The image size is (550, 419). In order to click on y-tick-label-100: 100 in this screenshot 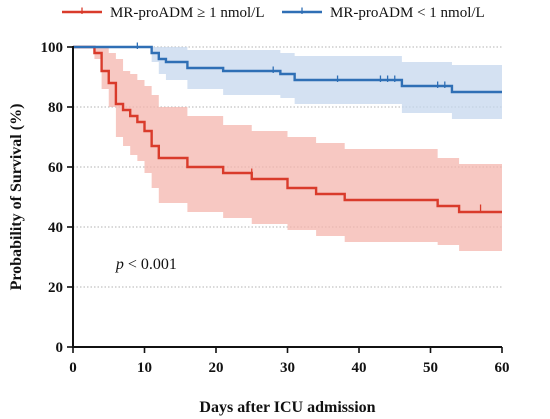, I will do `click(52, 48)`.